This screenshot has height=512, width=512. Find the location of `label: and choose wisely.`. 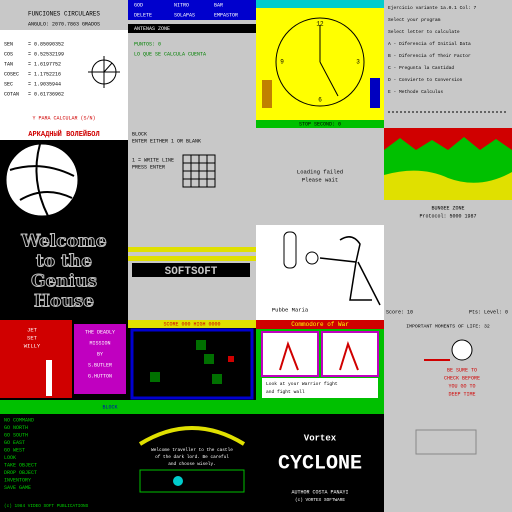

label: and choose wisely. is located at coordinates (191, 464).